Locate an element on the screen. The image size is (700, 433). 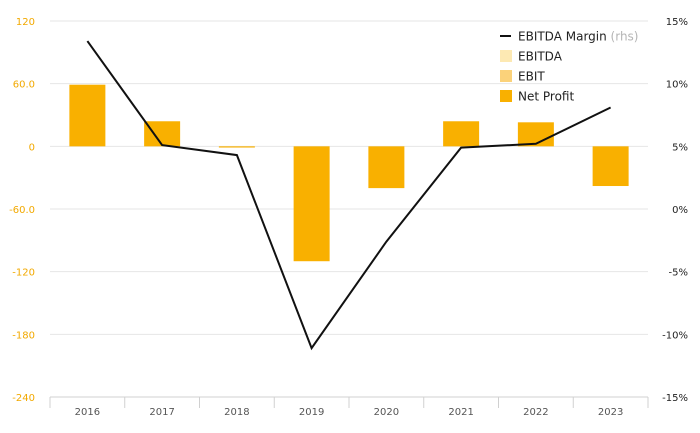
y-right-tick-label: -5% is located at coordinates (678, 273).